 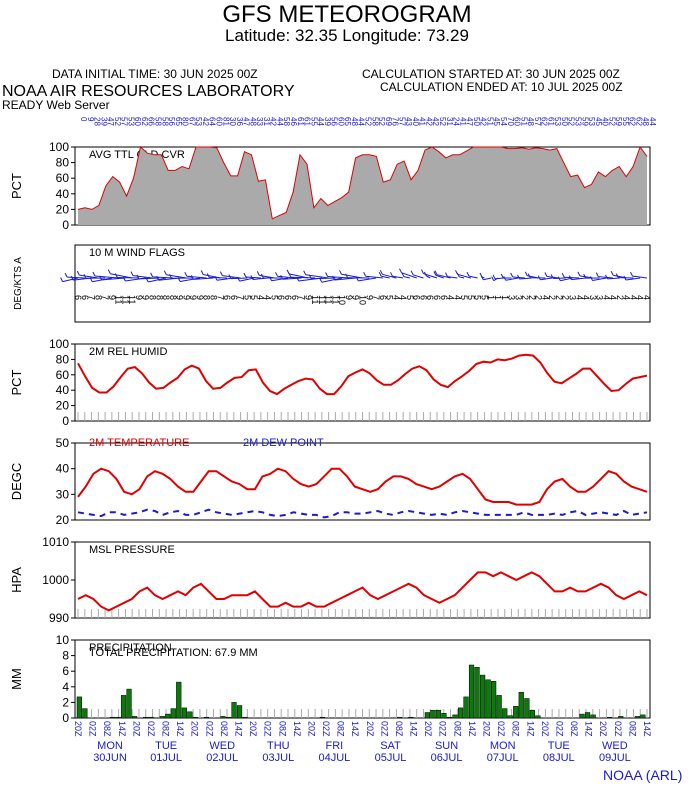 I want to click on panel-frame, so click(x=362, y=283).